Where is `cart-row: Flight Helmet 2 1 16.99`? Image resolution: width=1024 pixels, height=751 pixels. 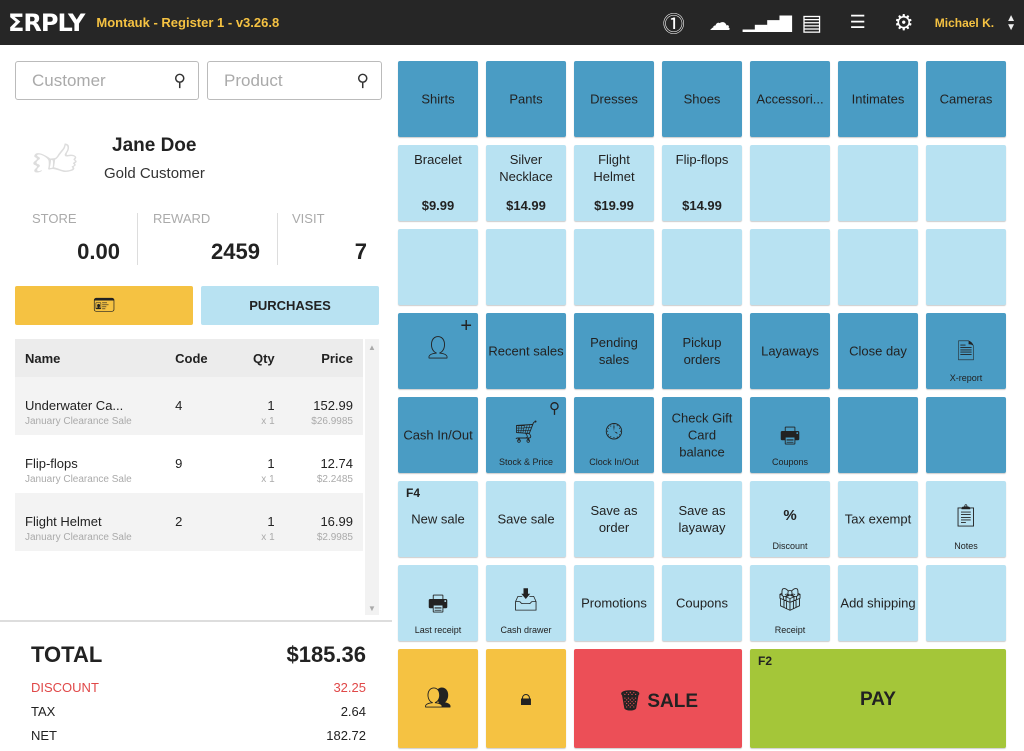
cart-row: Flight Helmet 2 1 16.99 is located at coordinates (189, 511).